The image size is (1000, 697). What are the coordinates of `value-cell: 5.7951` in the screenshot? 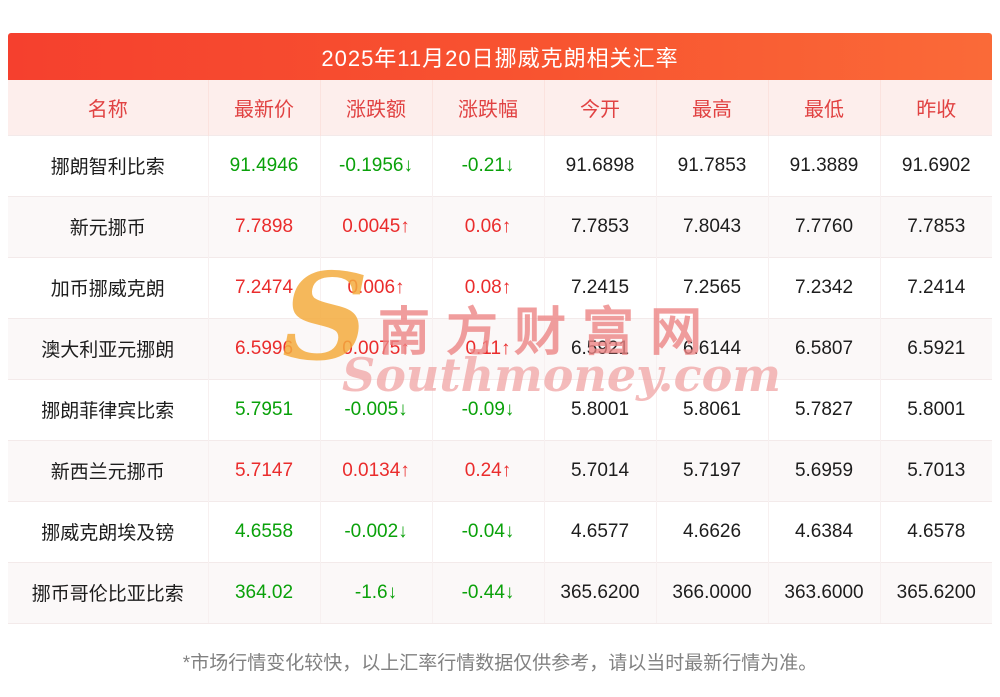 It's located at (263, 409).